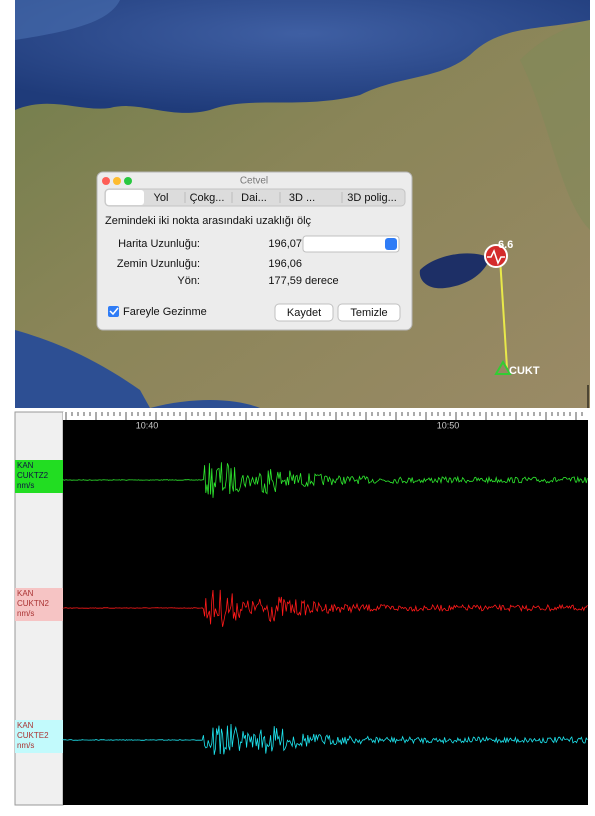 The width and height of the screenshot is (595, 816). Describe the element at coordinates (285, 264) in the screenshot. I see `row-value: 196,06` at that location.